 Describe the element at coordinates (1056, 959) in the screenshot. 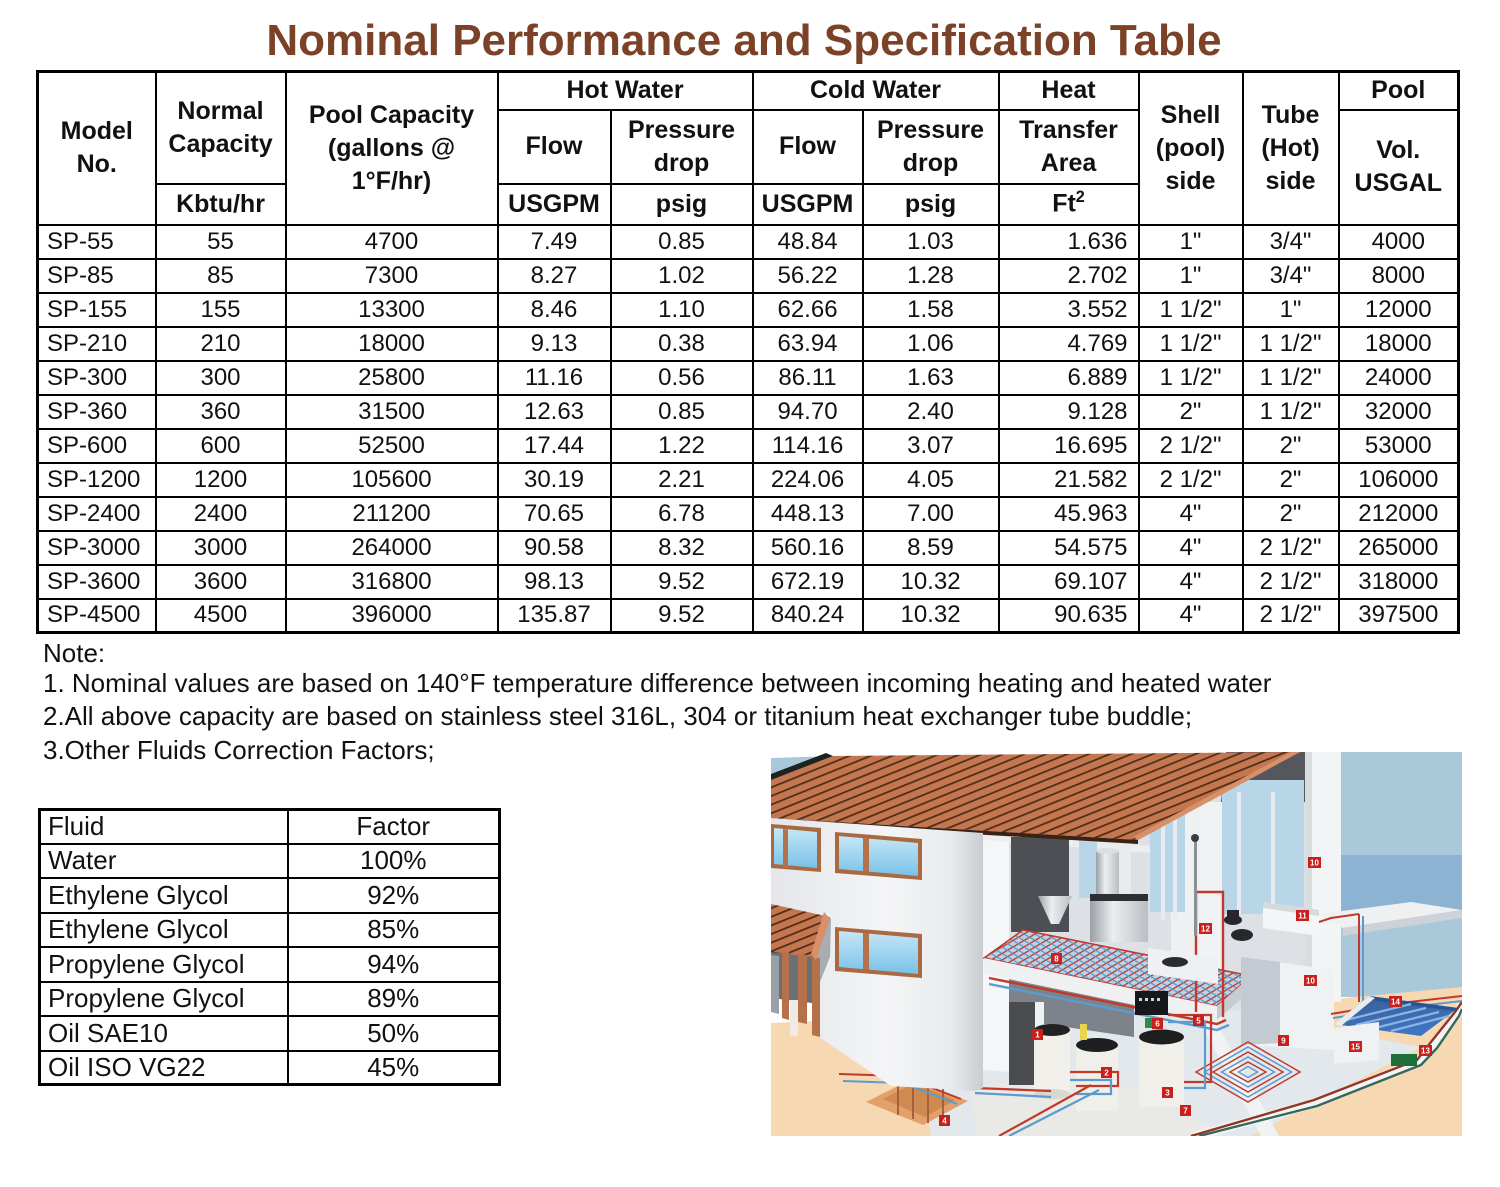

I see `svg-text: 8` at that location.